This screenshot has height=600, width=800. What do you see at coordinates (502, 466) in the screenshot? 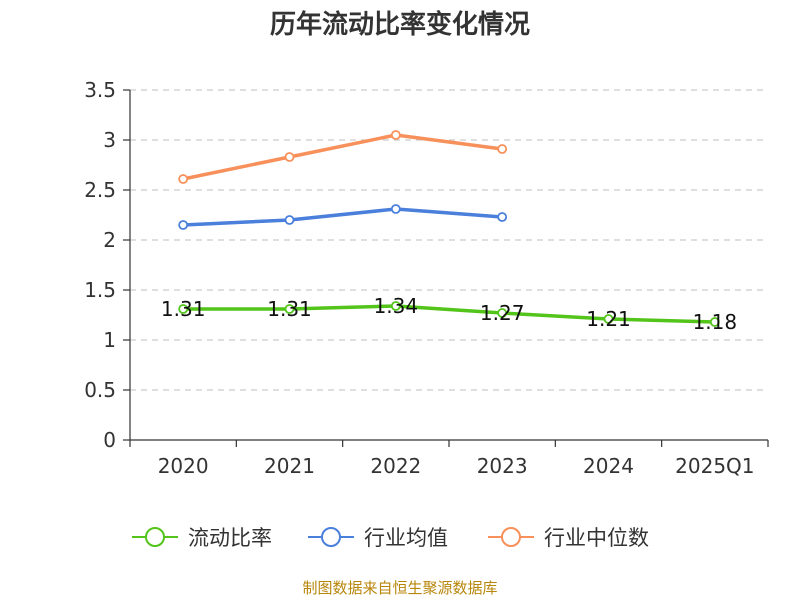
I see `x-tick-label: 2023` at bounding box center [502, 466].